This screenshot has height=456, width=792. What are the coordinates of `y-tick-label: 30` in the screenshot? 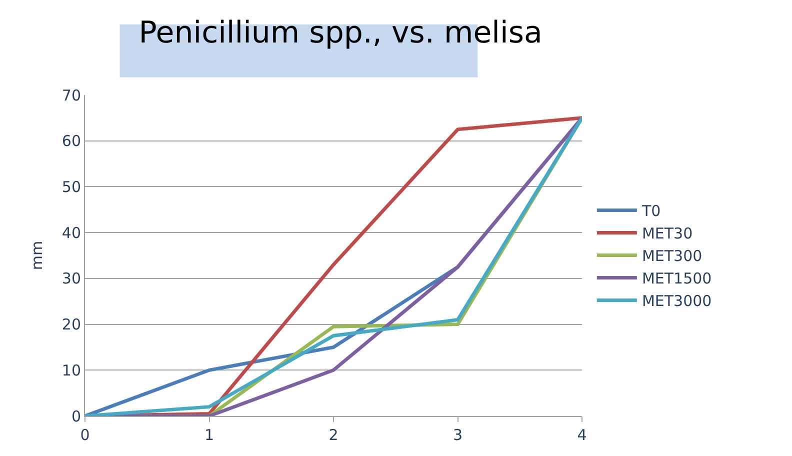 It's located at (71, 279).